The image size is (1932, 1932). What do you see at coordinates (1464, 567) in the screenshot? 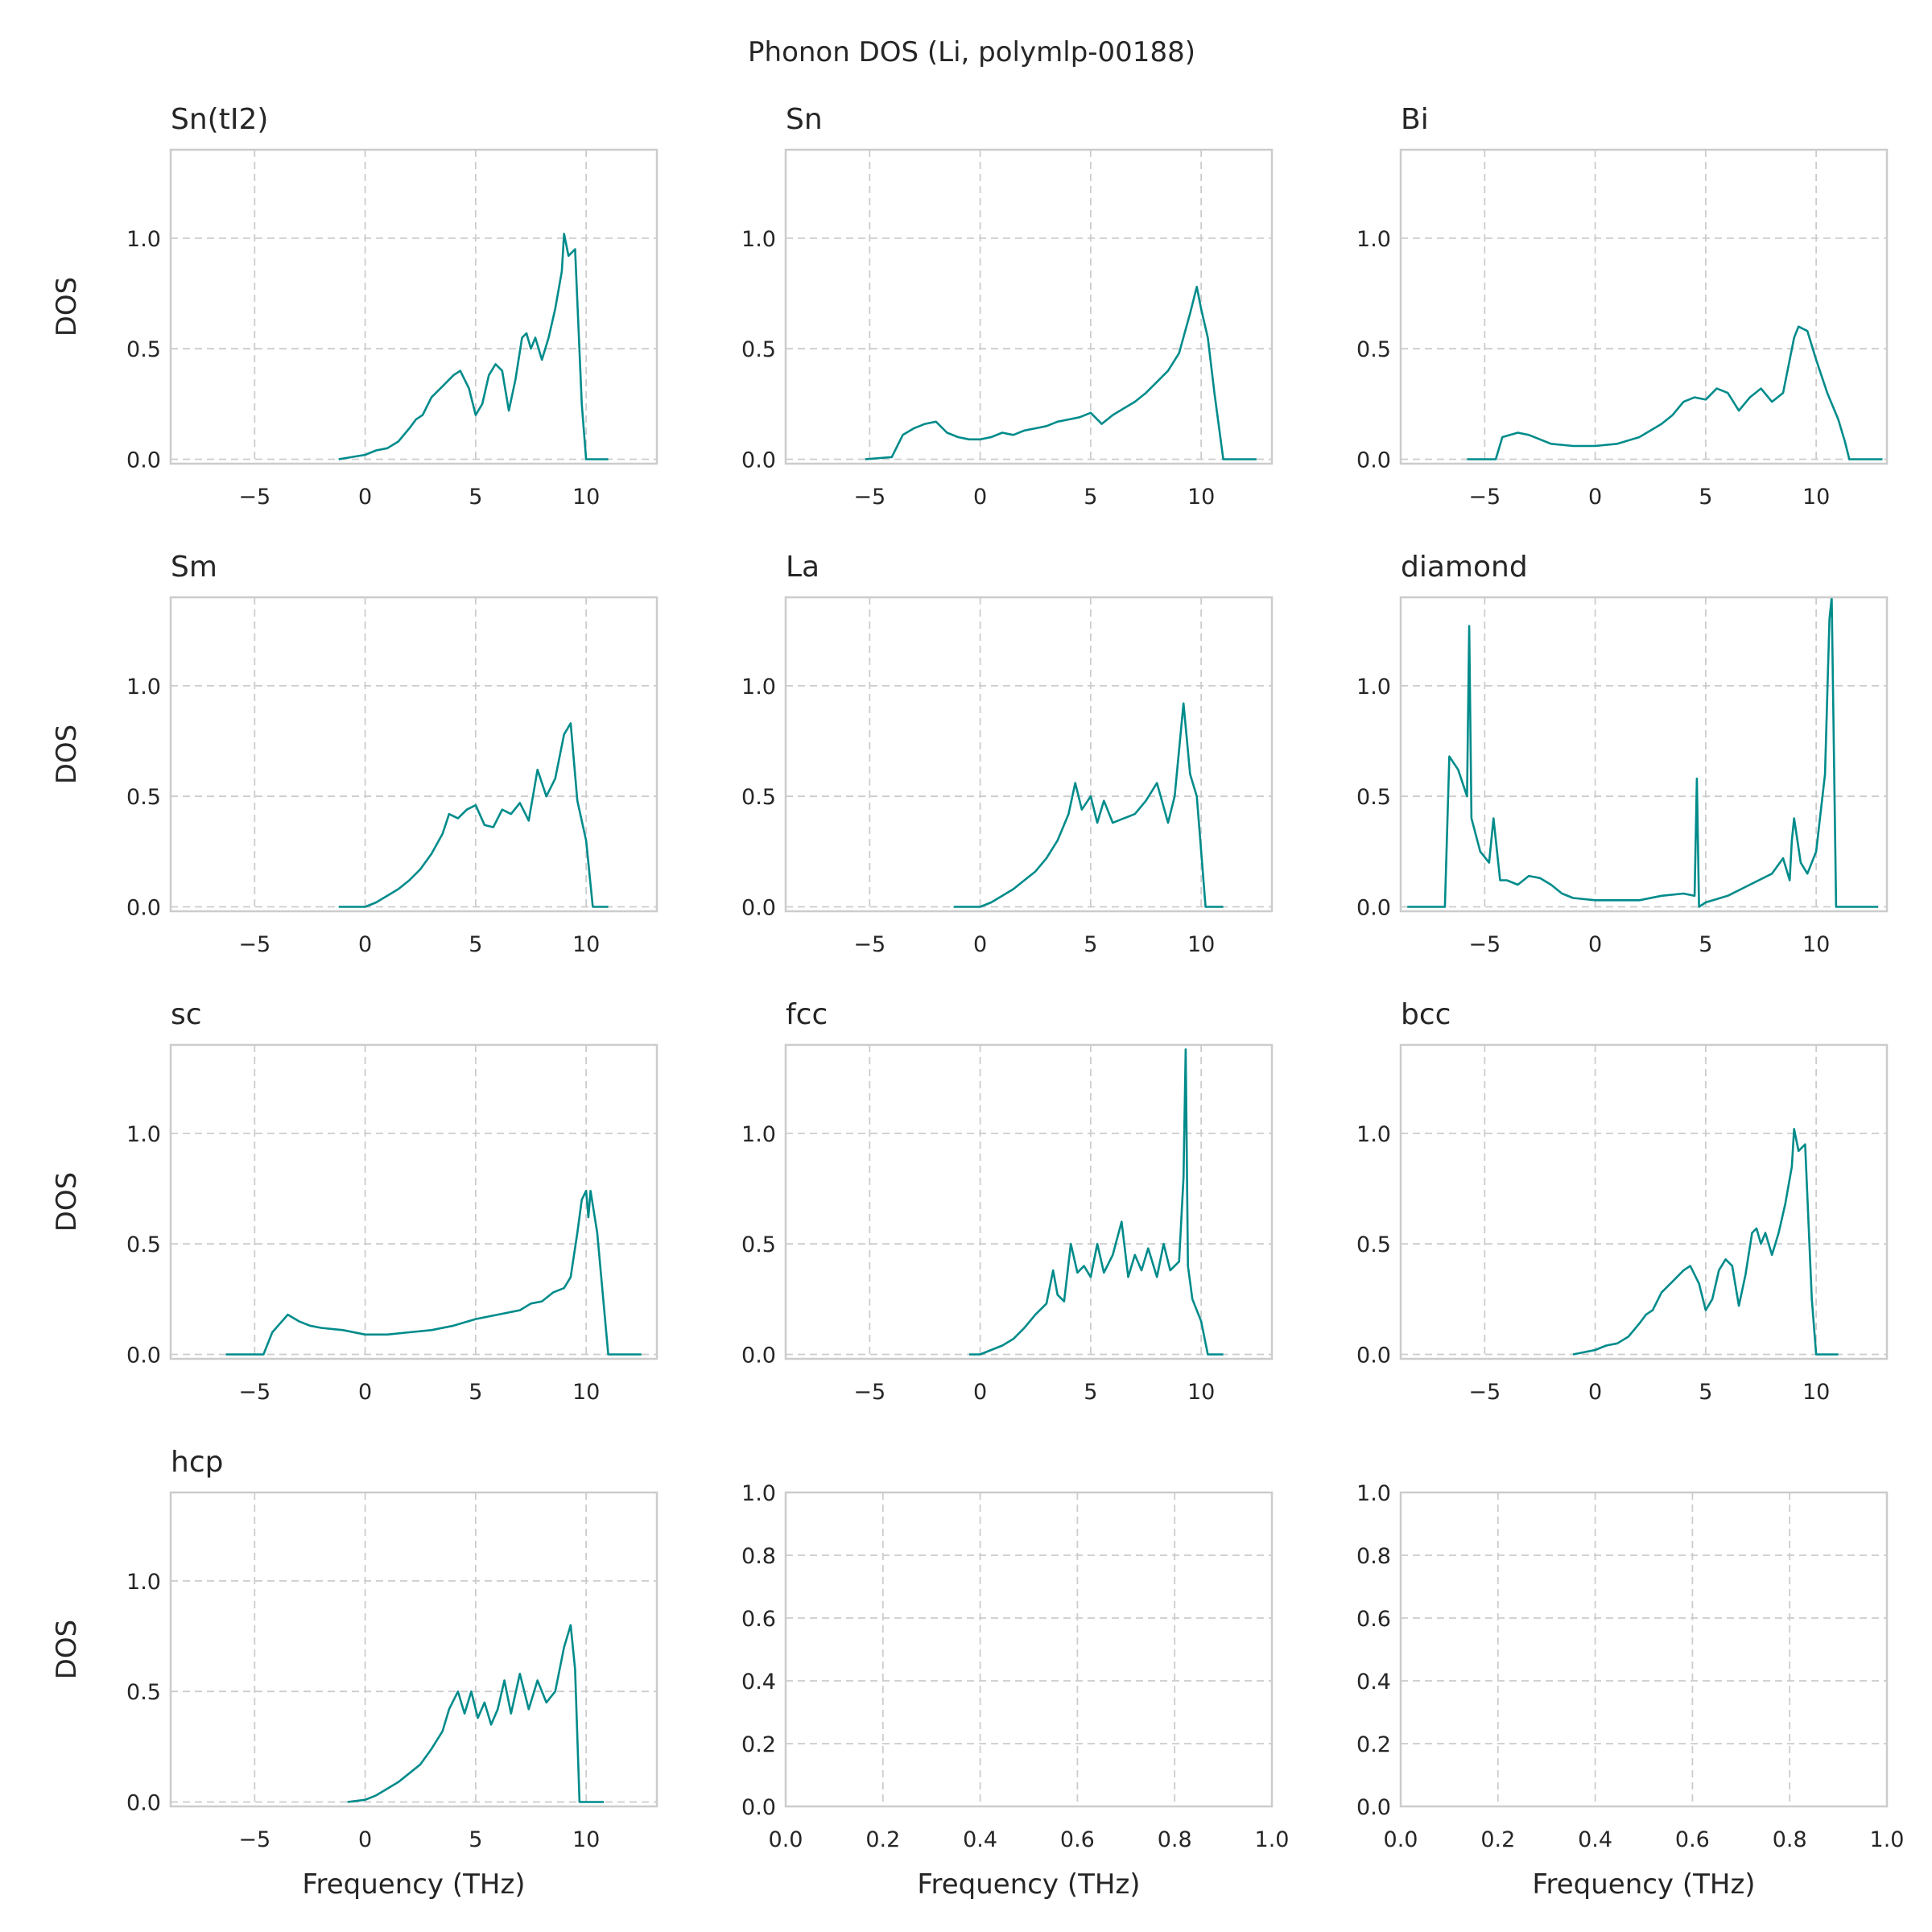
I see `subplot-title: diamond` at bounding box center [1464, 567].